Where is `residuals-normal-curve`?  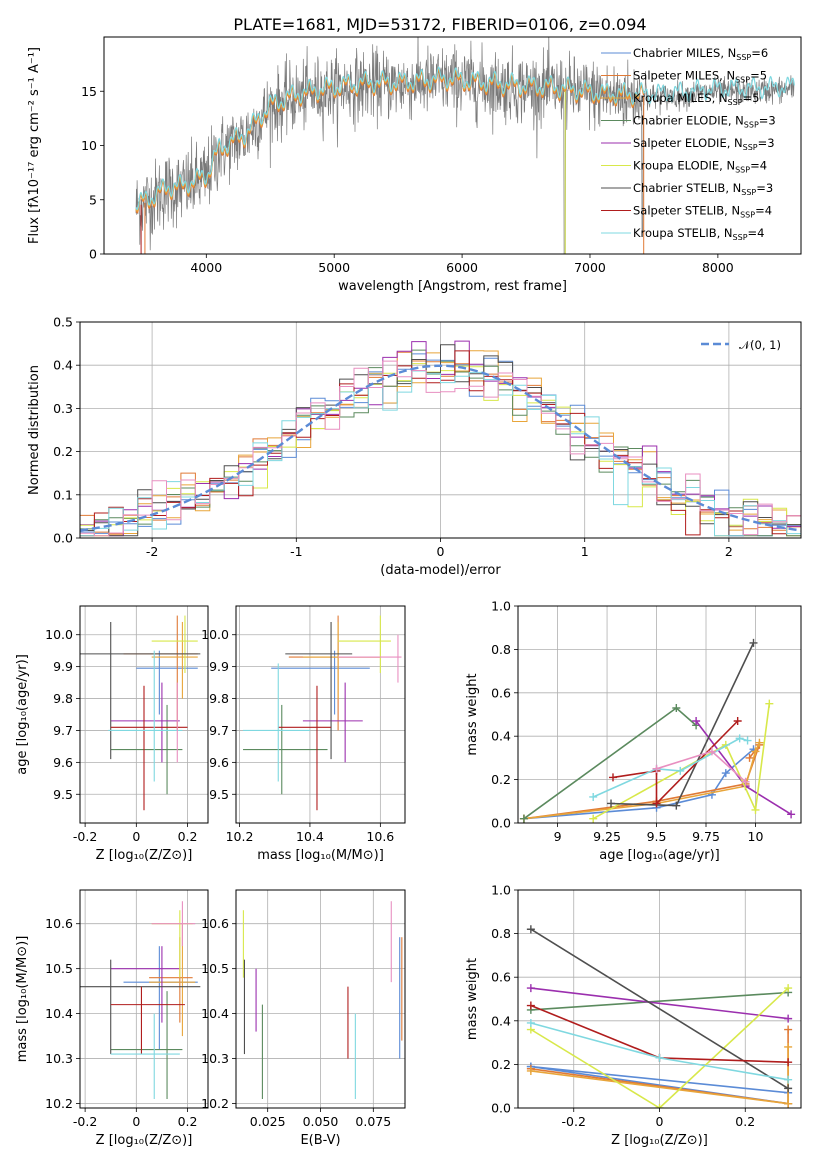
residuals-normal-curve is located at coordinates (440, 448).